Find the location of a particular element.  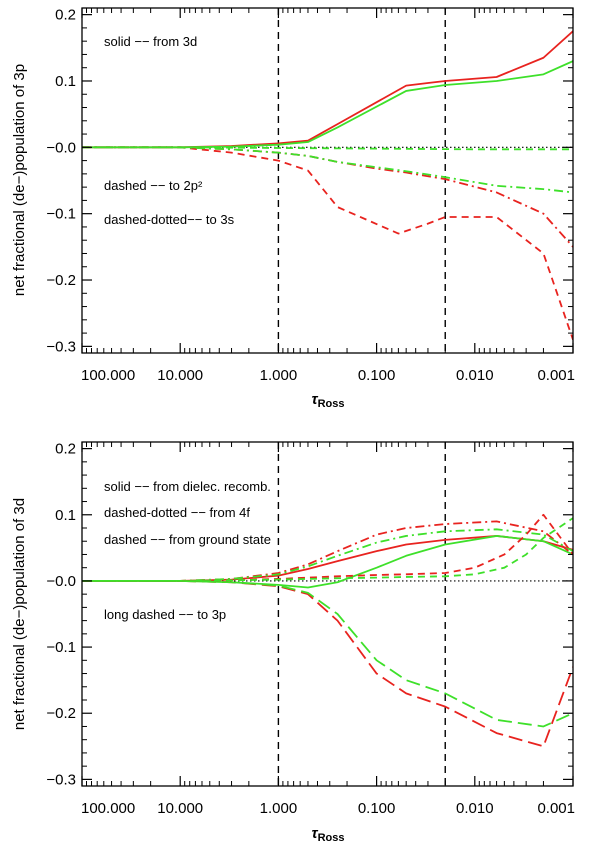

legend-annotation-4: long dashed −− to 3p is located at coordinates (165, 614).